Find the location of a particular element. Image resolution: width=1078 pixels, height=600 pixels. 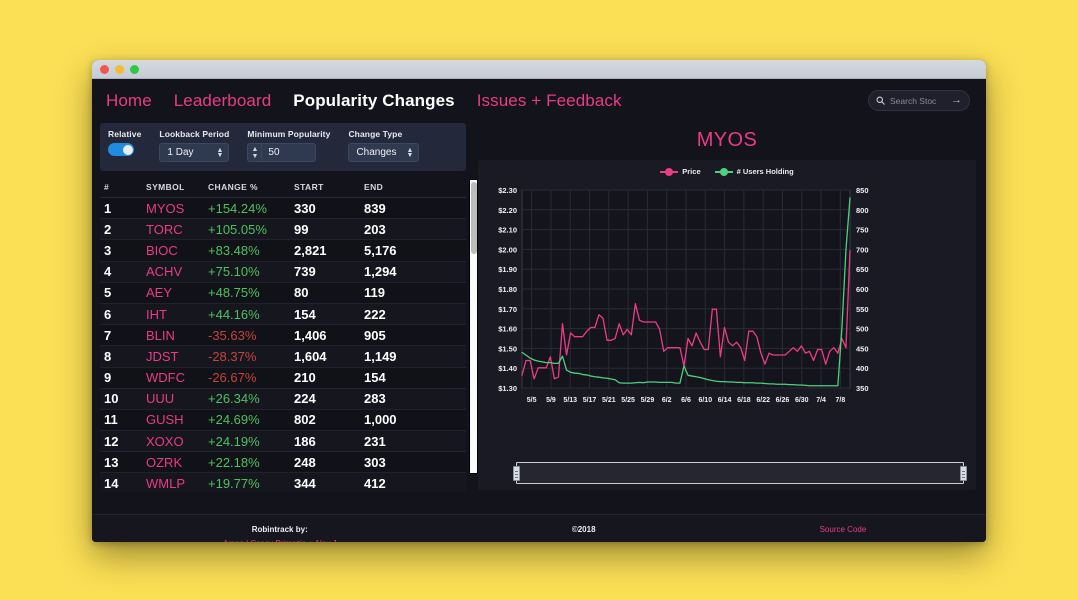

search-icon is located at coordinates (880, 100).